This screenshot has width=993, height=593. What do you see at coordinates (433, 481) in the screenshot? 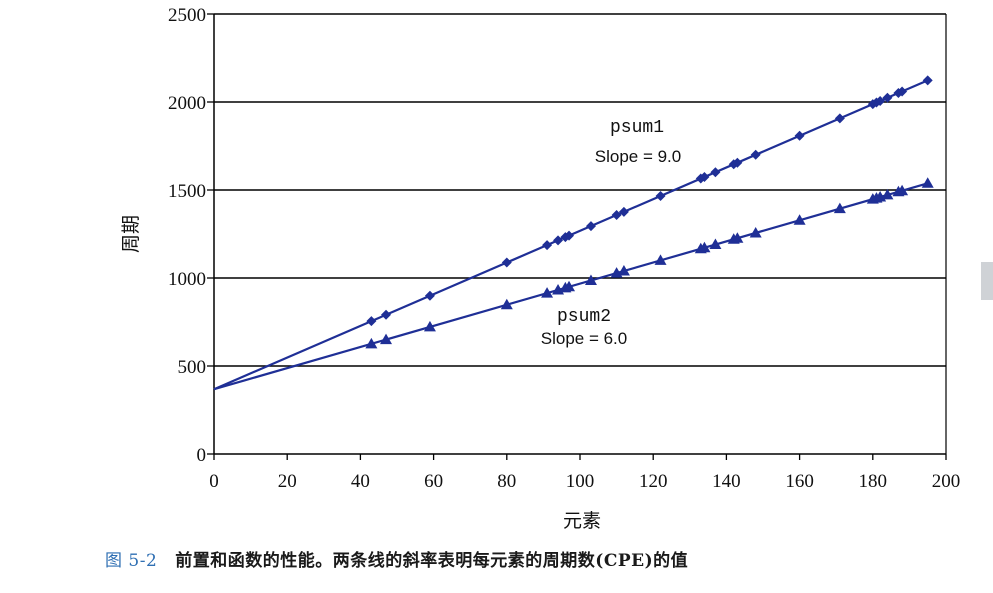
I see `x-tick-label-60: 60` at bounding box center [433, 481].